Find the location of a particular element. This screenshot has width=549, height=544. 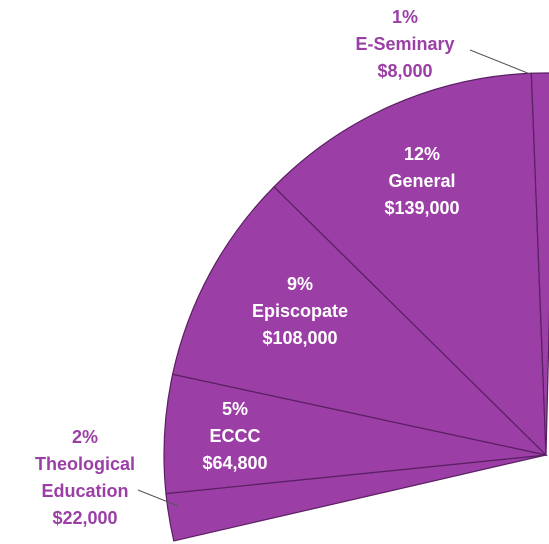

slice-label: 5% ECCC $64,800 is located at coordinates (235, 436).